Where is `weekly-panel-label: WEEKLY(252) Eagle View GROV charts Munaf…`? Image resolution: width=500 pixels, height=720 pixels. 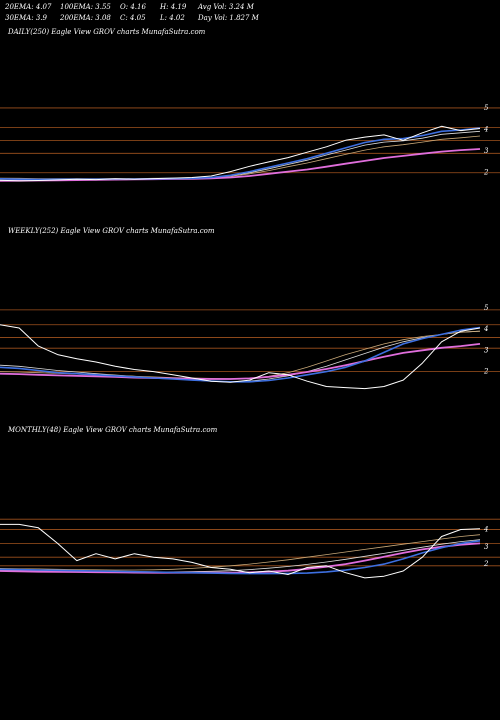
weekly-panel-label: WEEKLY(252) Eagle View GROV charts Munaf… is located at coordinates (111, 231).